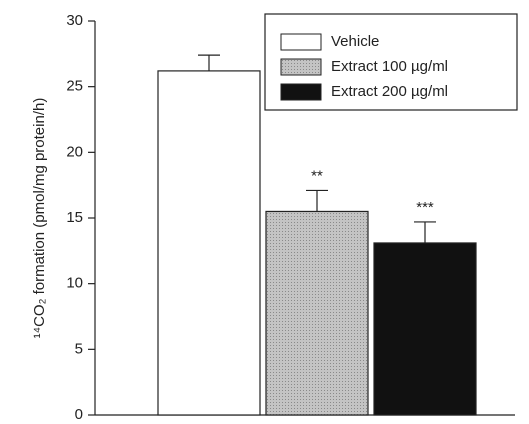 Image resolution: width=529 pixels, height=424 pixels. Describe the element at coordinates (79, 414) in the screenshot. I see `y-tick-label: 0` at that location.